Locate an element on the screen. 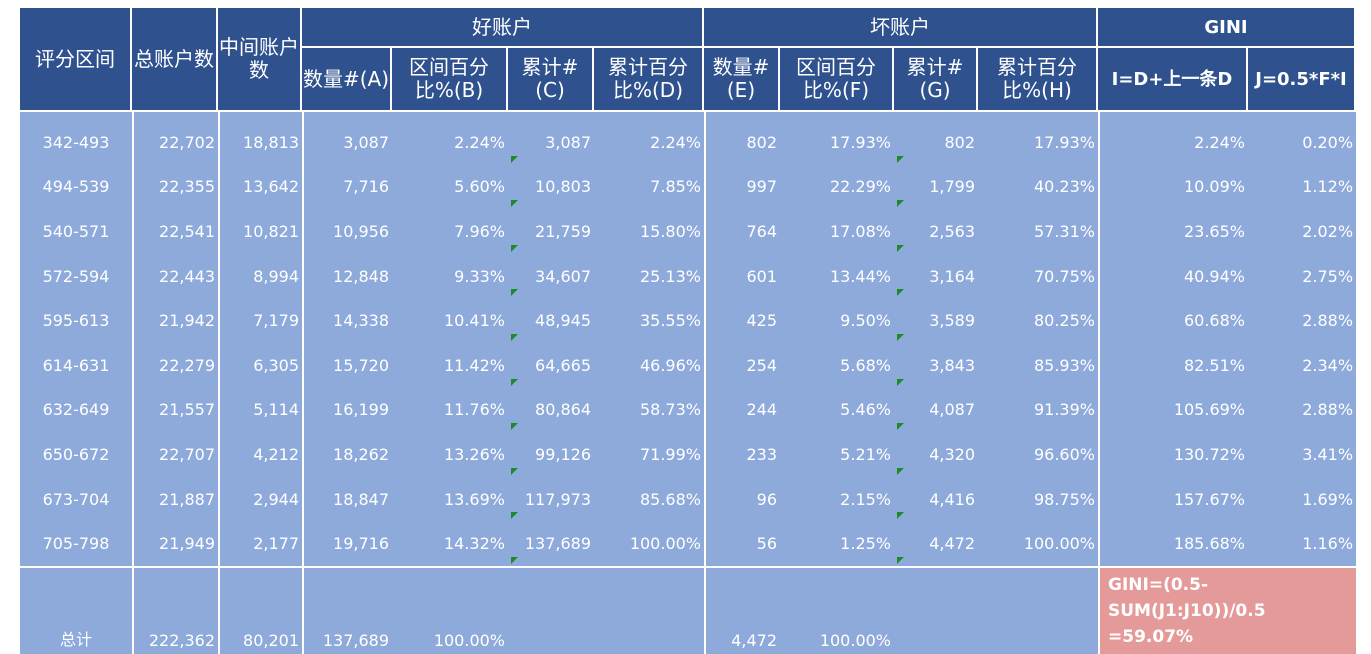 This screenshot has height=654, width=1371. cell-good-count: 18,262 is located at coordinates (347, 454).